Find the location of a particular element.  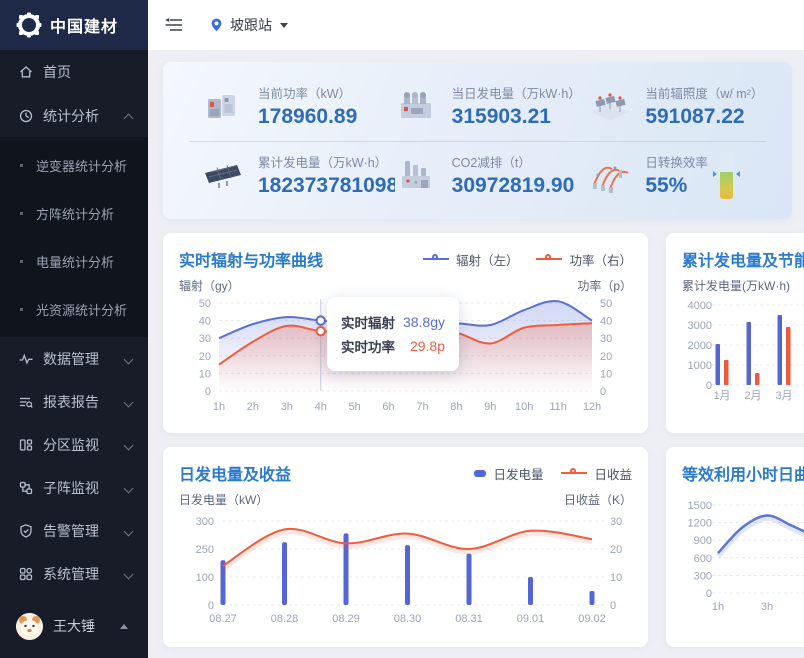

svg-text: 2h is located at coordinates (253, 407).